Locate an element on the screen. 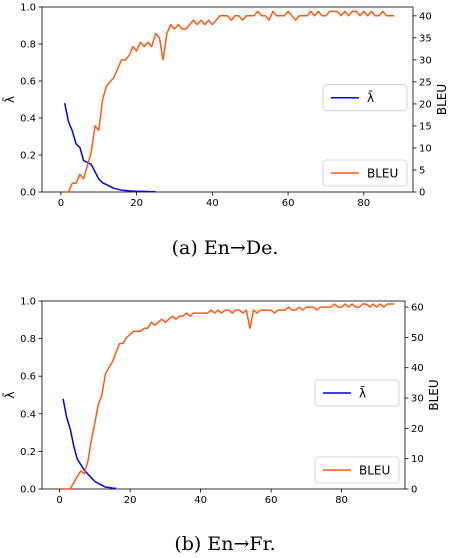 This screenshot has height=558, width=450. y-right-tick-label: 15 is located at coordinates (425, 126).